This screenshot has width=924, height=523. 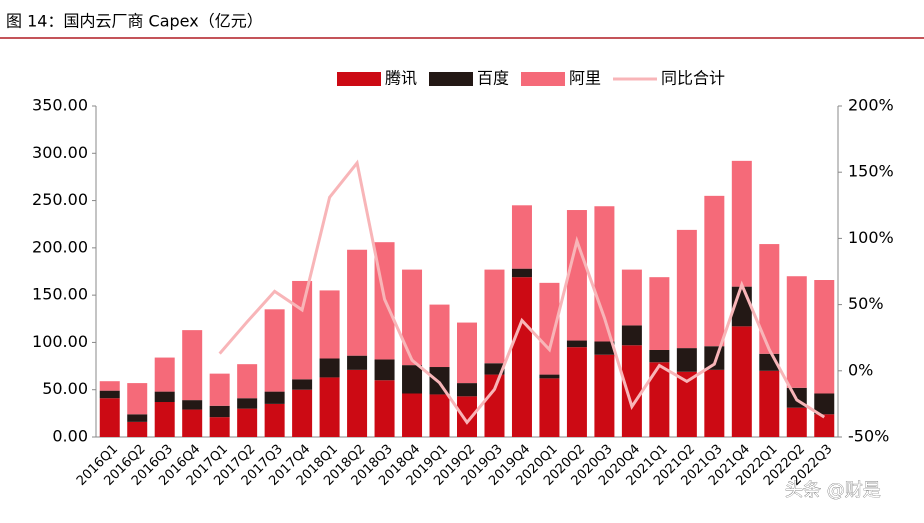 What do you see at coordinates (871, 171) in the screenshot?
I see `y2-tick-label: 150%` at bounding box center [871, 171].